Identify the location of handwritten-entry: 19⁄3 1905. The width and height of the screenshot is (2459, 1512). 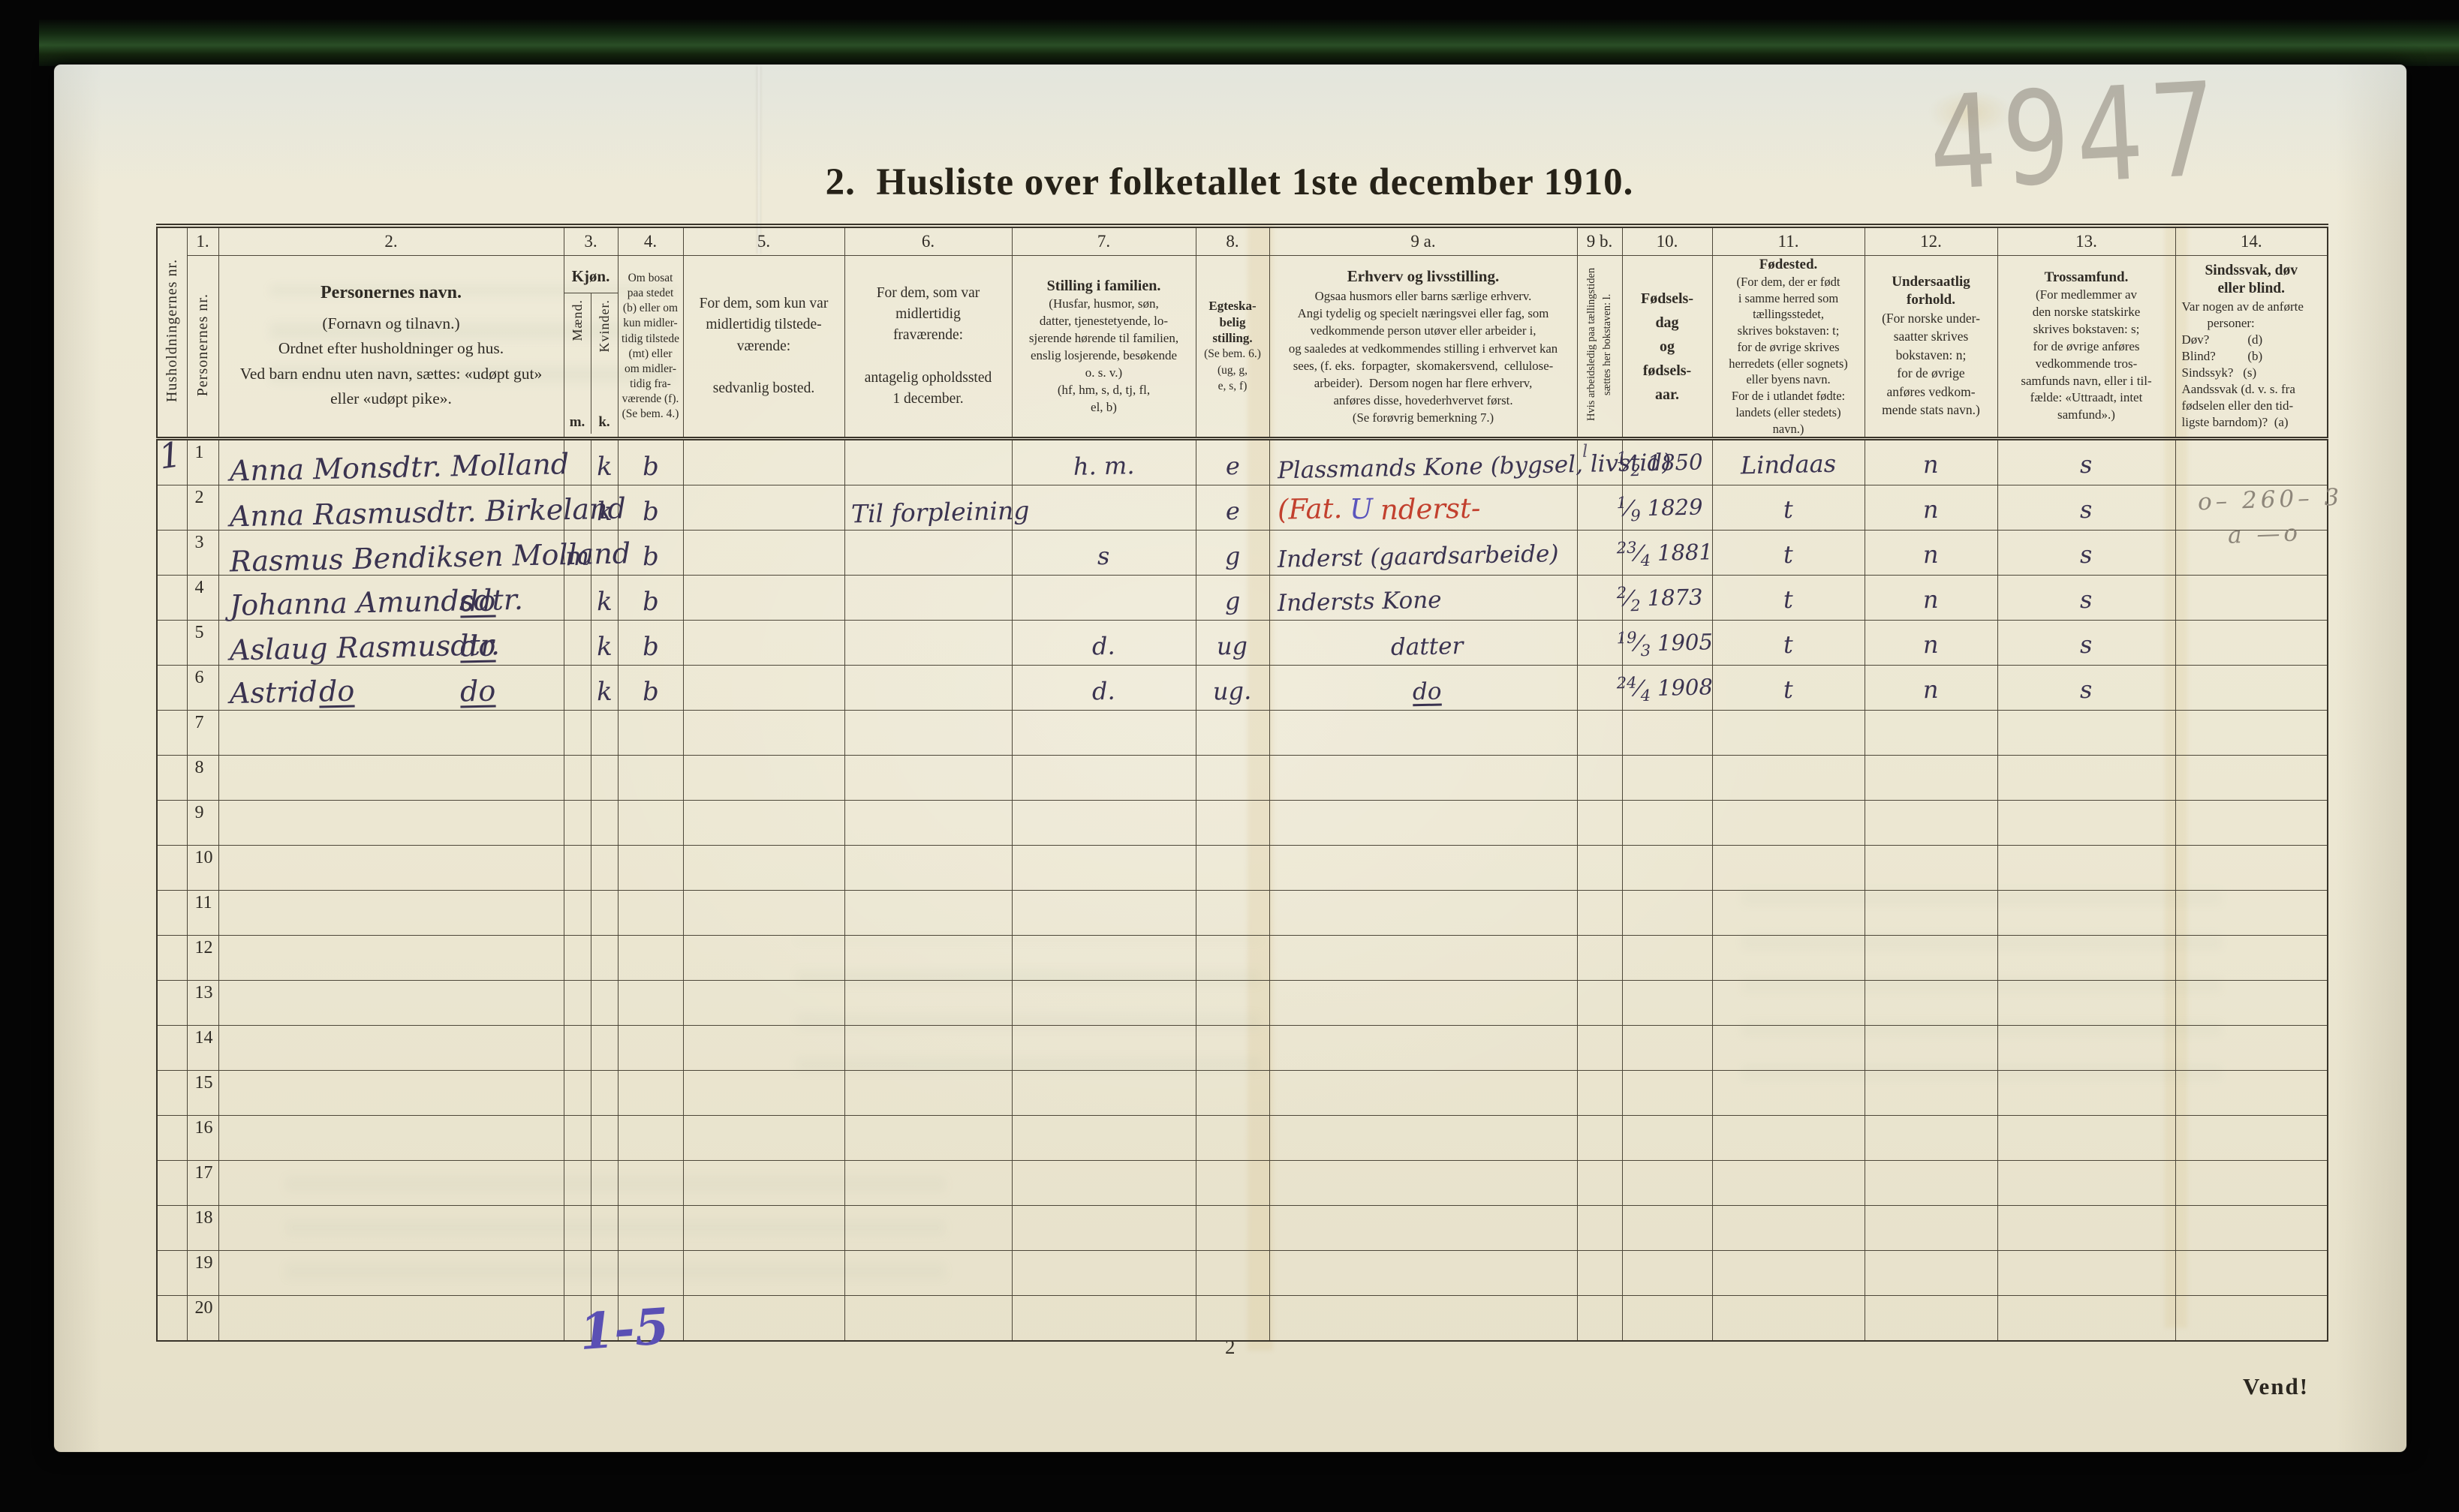
(1664, 644).